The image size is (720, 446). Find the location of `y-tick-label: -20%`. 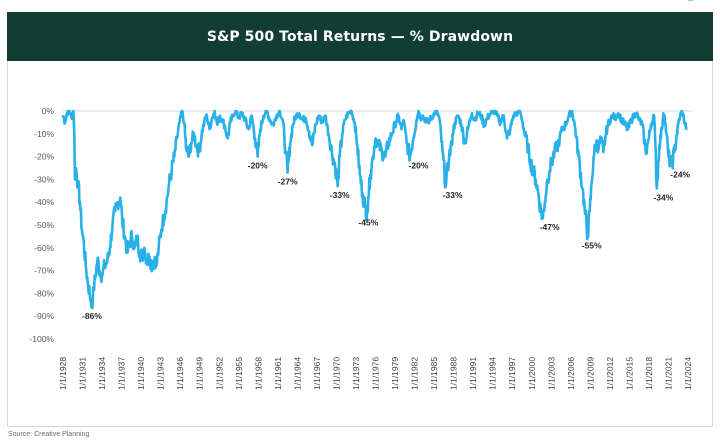

y-tick-label: -20% is located at coordinates (44, 157).